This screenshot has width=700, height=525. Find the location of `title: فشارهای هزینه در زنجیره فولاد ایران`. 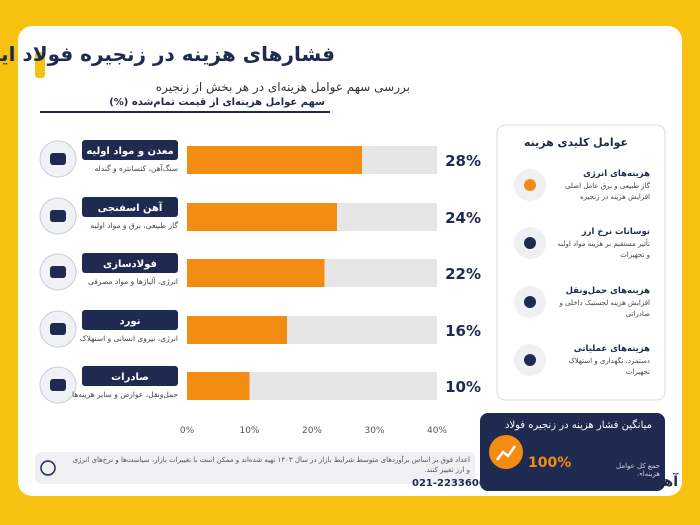

title: فشارهای هزینه در زنجیره فولاد ایران is located at coordinates (167, 54).